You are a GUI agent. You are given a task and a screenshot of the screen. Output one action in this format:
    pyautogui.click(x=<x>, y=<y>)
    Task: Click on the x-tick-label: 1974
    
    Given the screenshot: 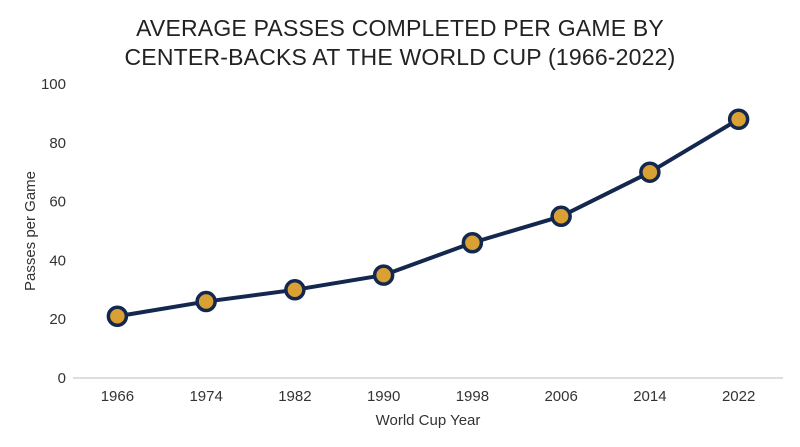 What is the action you would take?
    pyautogui.click(x=205, y=396)
    